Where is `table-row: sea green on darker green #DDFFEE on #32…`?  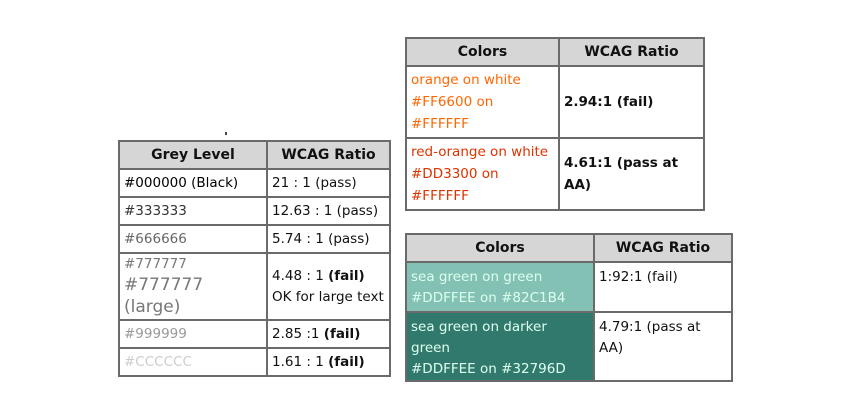
table-row: sea green on darker green #DDFFEE on #32… is located at coordinates (569, 346).